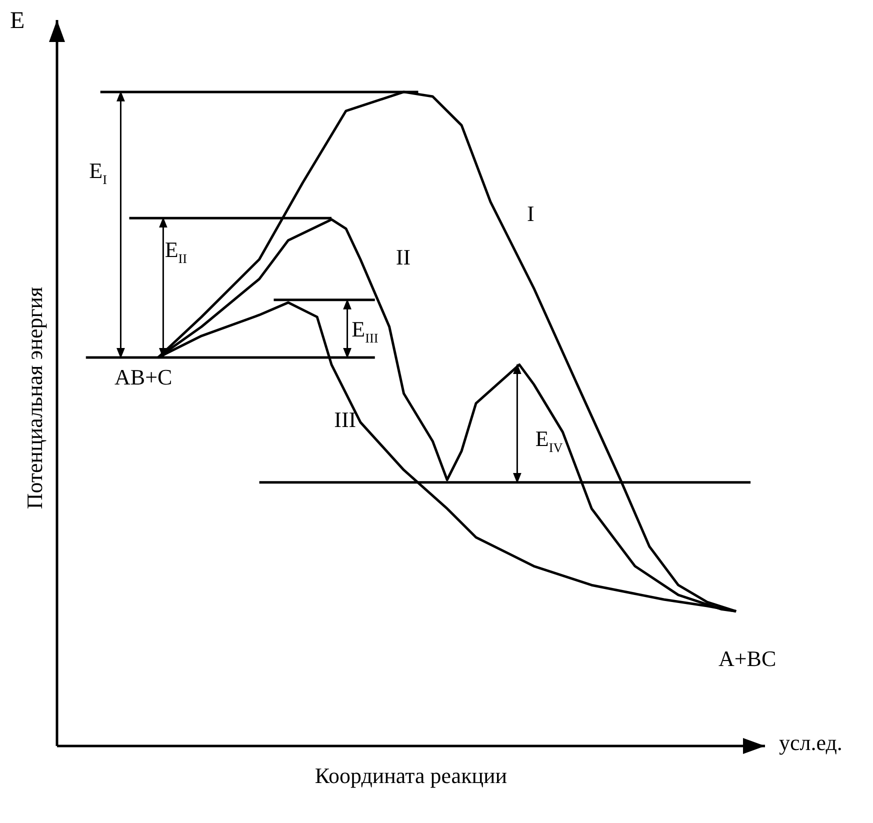 This screenshot has height=823, width=873. Describe the element at coordinates (403, 257) in the screenshot. I see `series-label: II` at that location.